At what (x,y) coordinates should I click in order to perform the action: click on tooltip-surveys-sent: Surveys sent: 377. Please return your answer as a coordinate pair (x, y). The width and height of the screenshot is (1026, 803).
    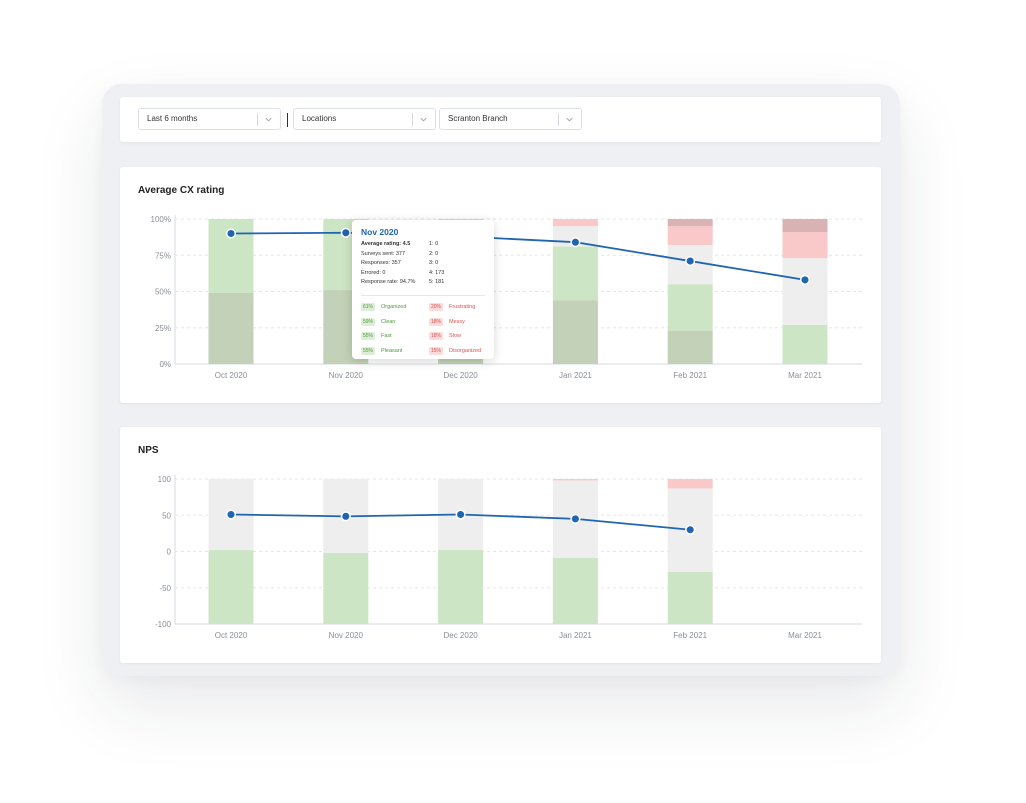
    Looking at the image, I should click on (383, 253).